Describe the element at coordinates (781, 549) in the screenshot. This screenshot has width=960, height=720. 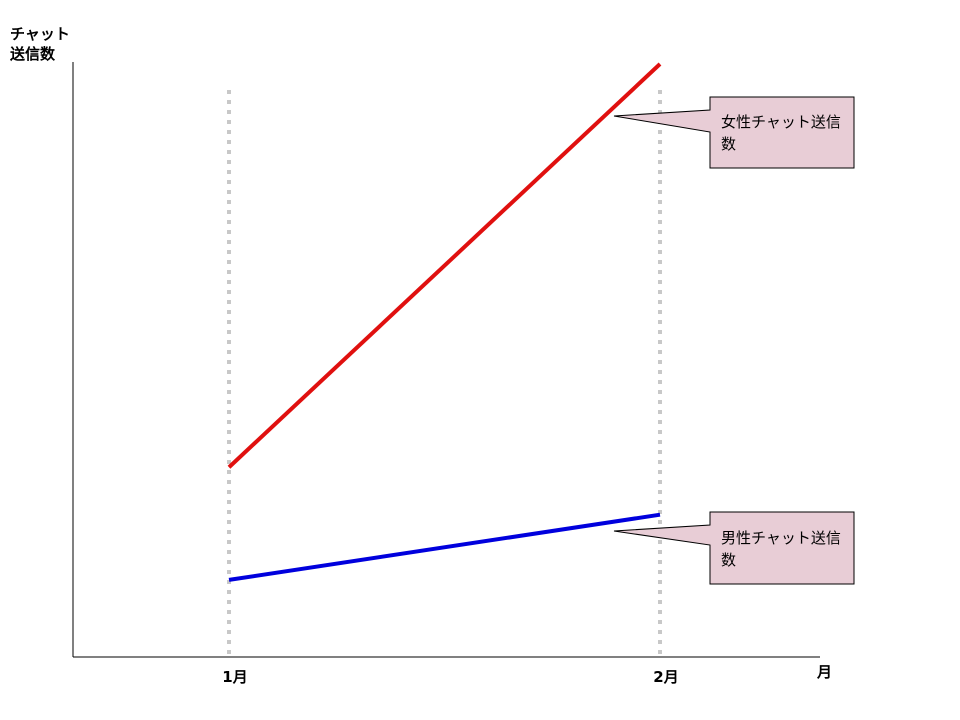
I see `callout-male-label: 男性チャット送信数` at that location.